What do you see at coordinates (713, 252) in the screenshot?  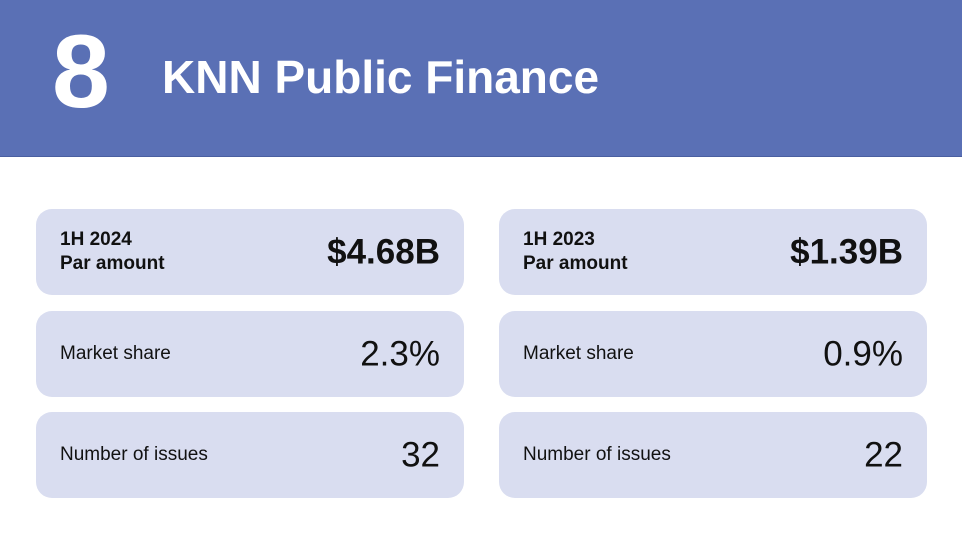 I see `par-amount-card-2023: 1H 2023 Par amount $1.39B` at bounding box center [713, 252].